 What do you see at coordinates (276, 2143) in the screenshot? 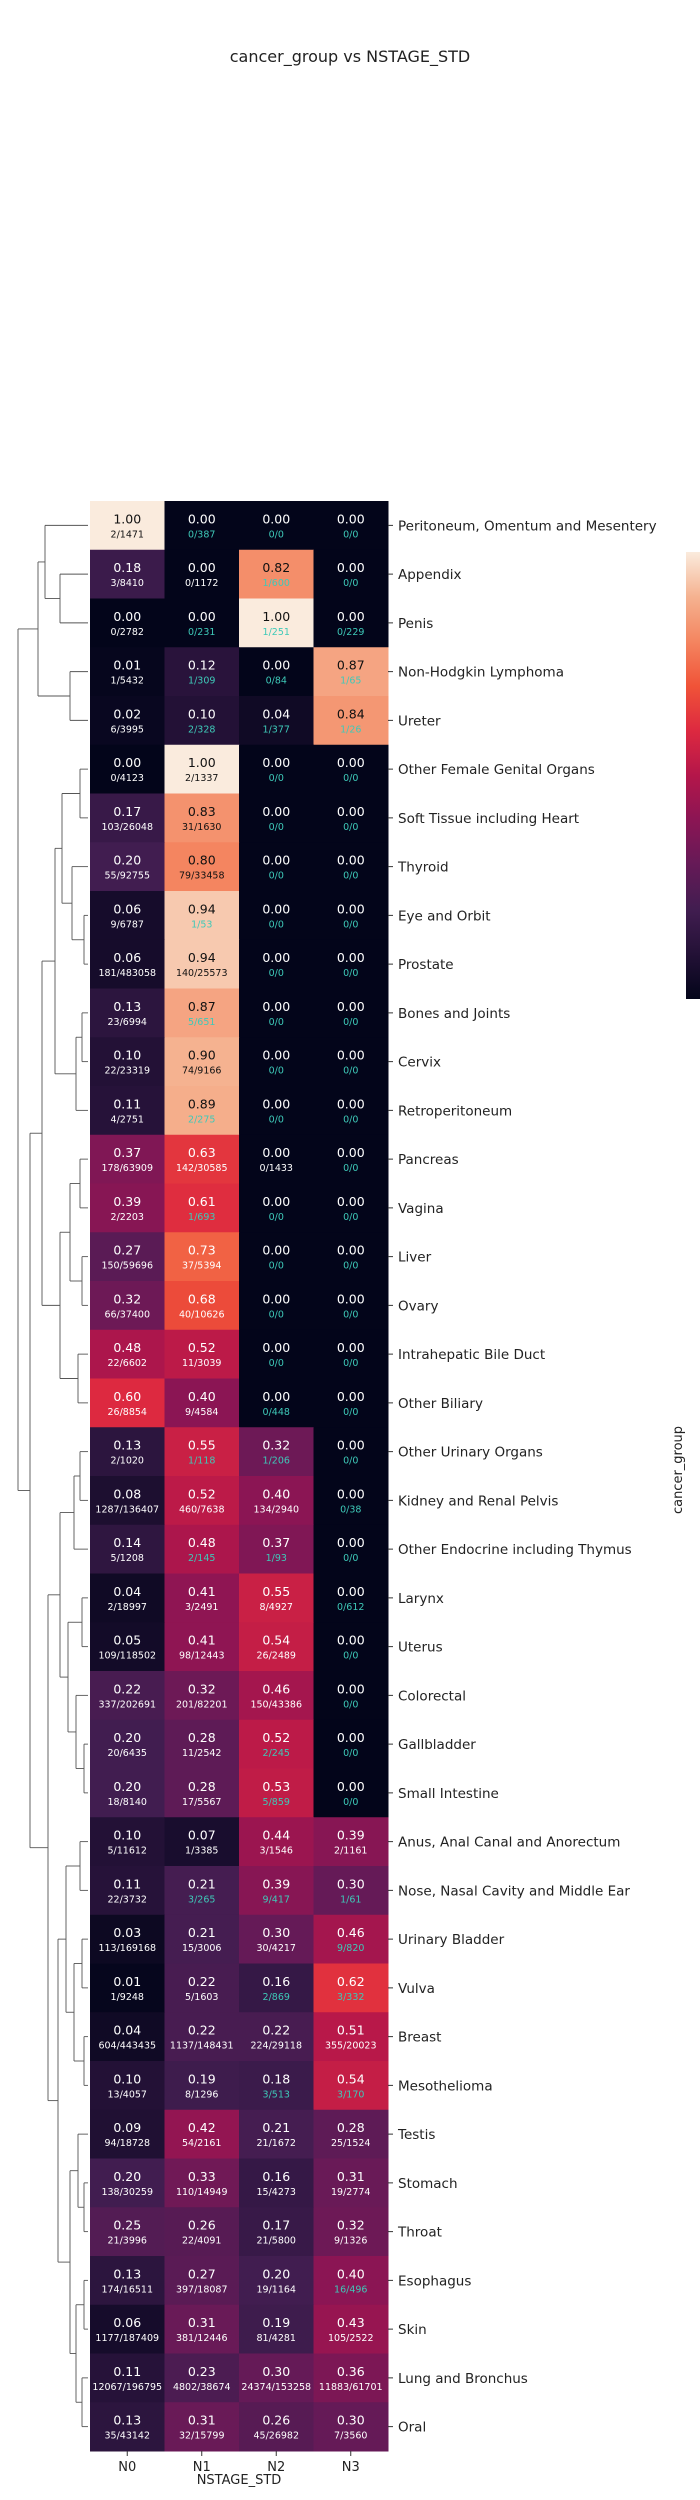
I see `cell-count-label: 21/1672` at bounding box center [276, 2143].